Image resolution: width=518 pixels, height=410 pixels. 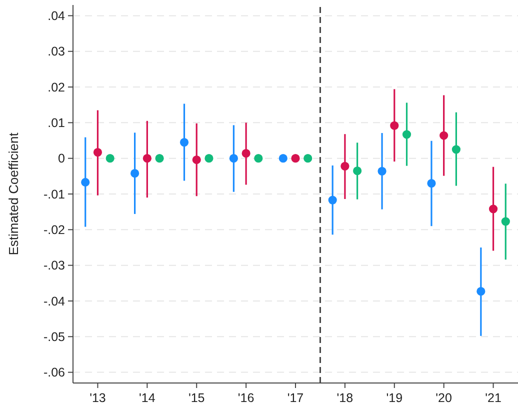 I want to click on y-tick-label: -.02, so click(x=54, y=230).